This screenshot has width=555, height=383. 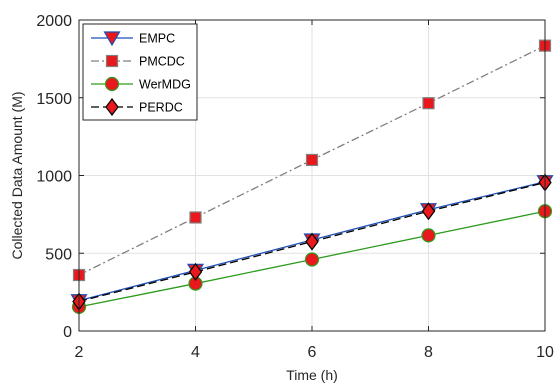 What do you see at coordinates (133, 39) in the screenshot?
I see `legend-item: EMPC` at bounding box center [133, 39].